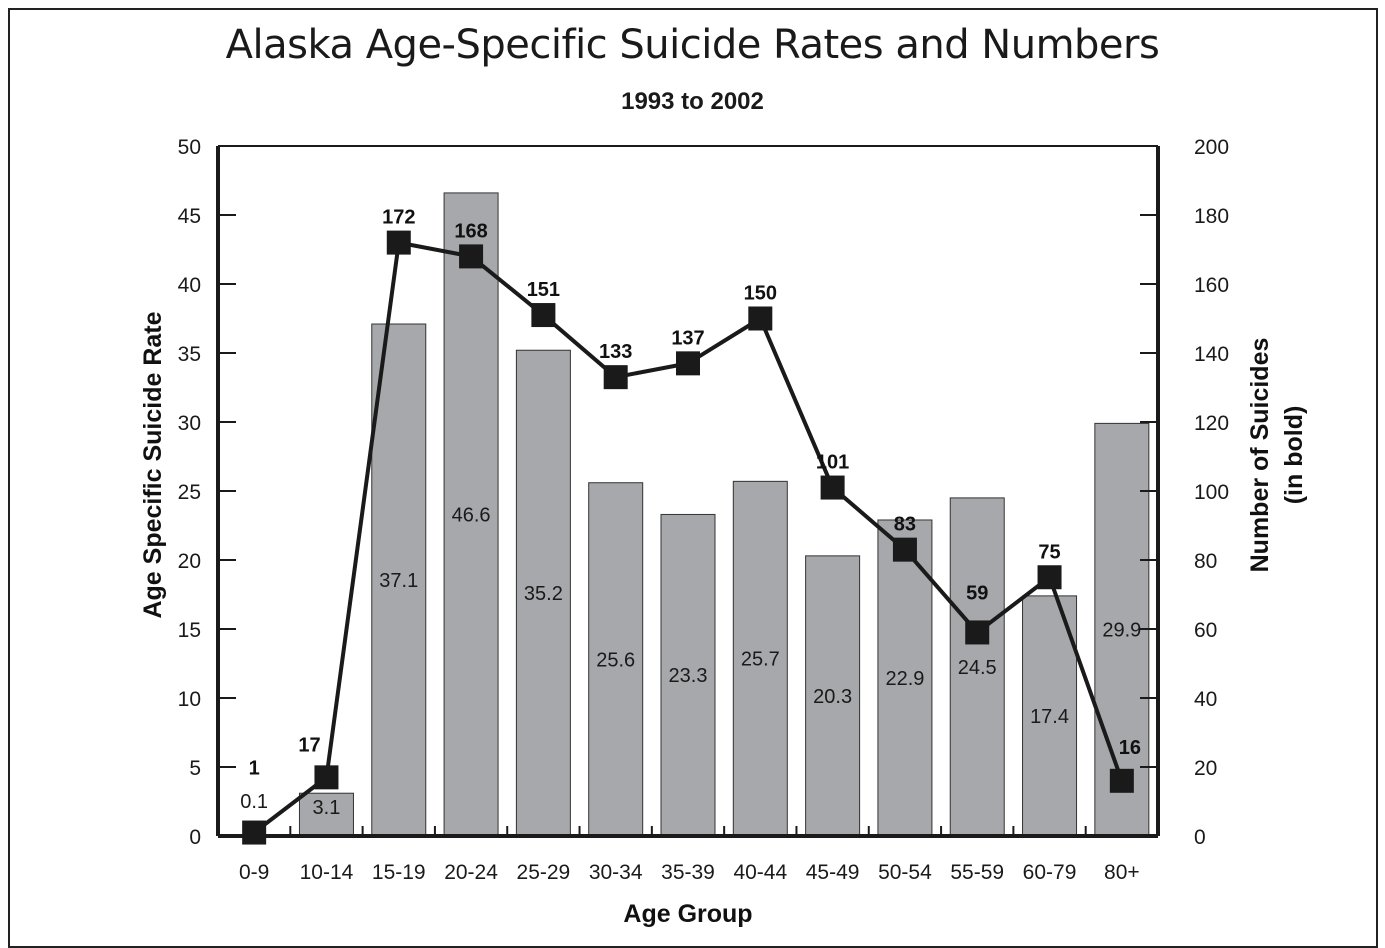 This screenshot has height=948, width=1385. I want to click on bar-value-label: 20.3, so click(832, 697).